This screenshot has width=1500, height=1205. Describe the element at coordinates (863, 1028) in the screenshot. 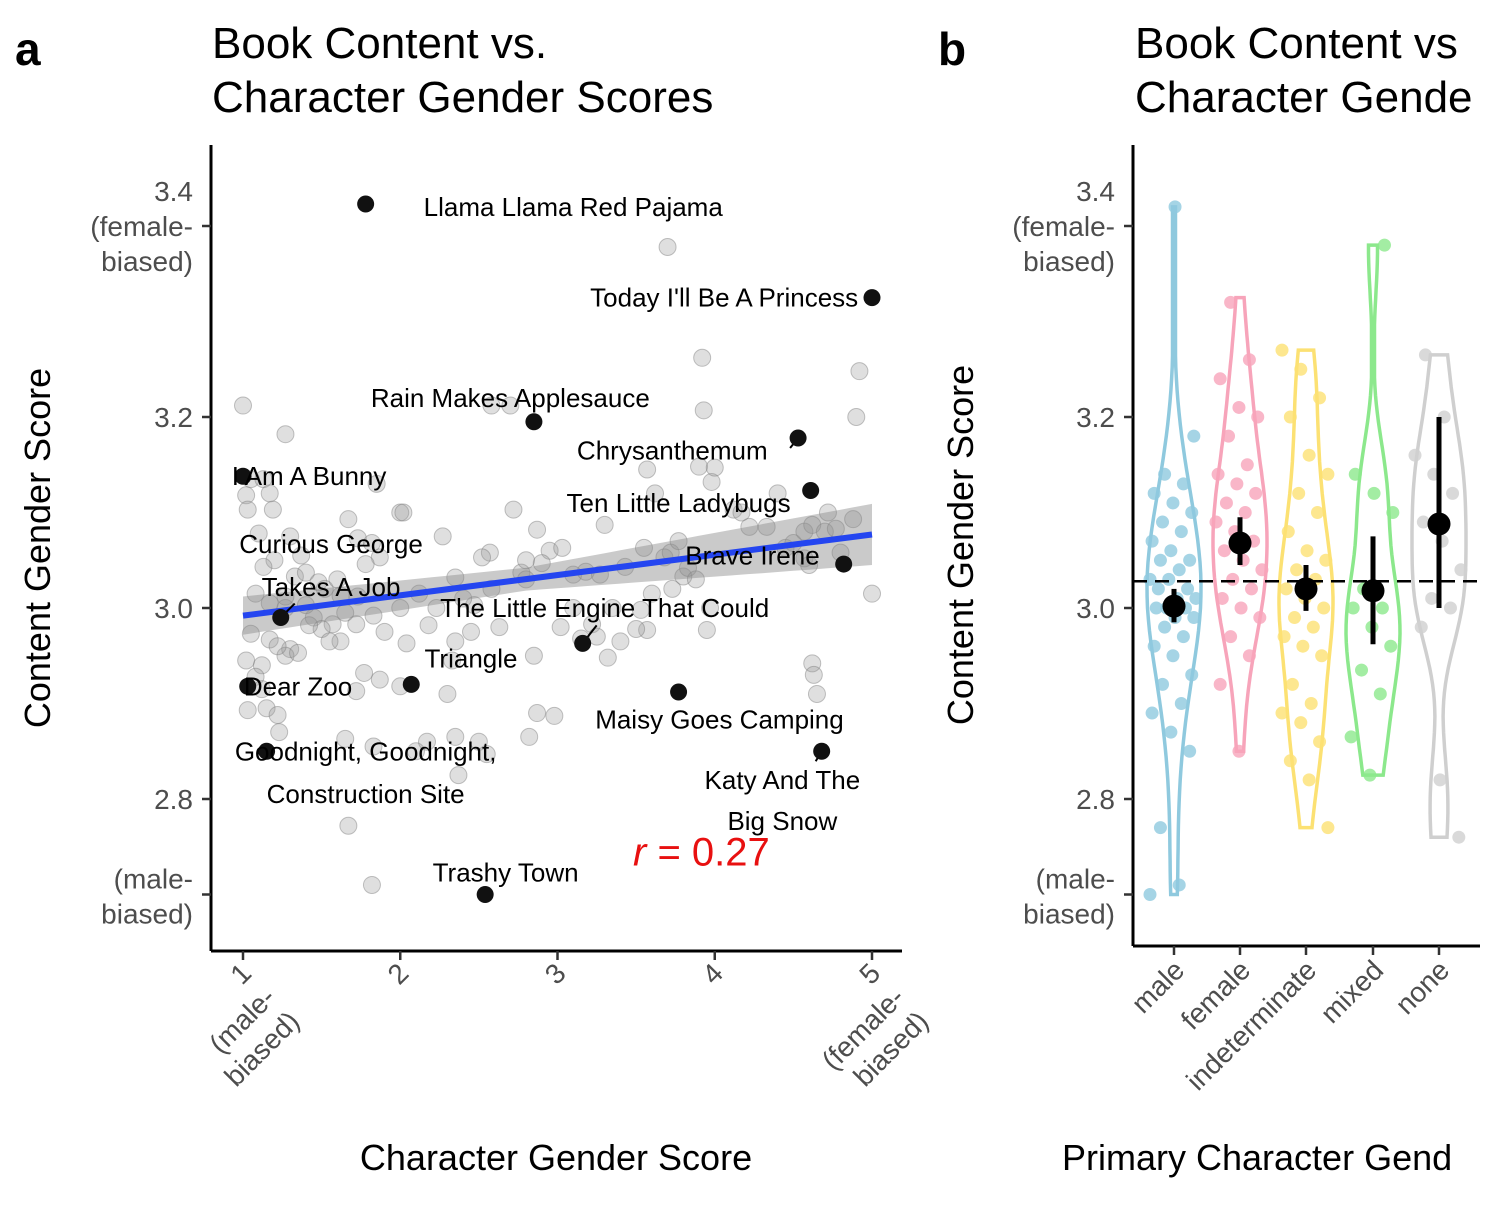

I see `x-tick-label: 5(female-biased)` at that location.